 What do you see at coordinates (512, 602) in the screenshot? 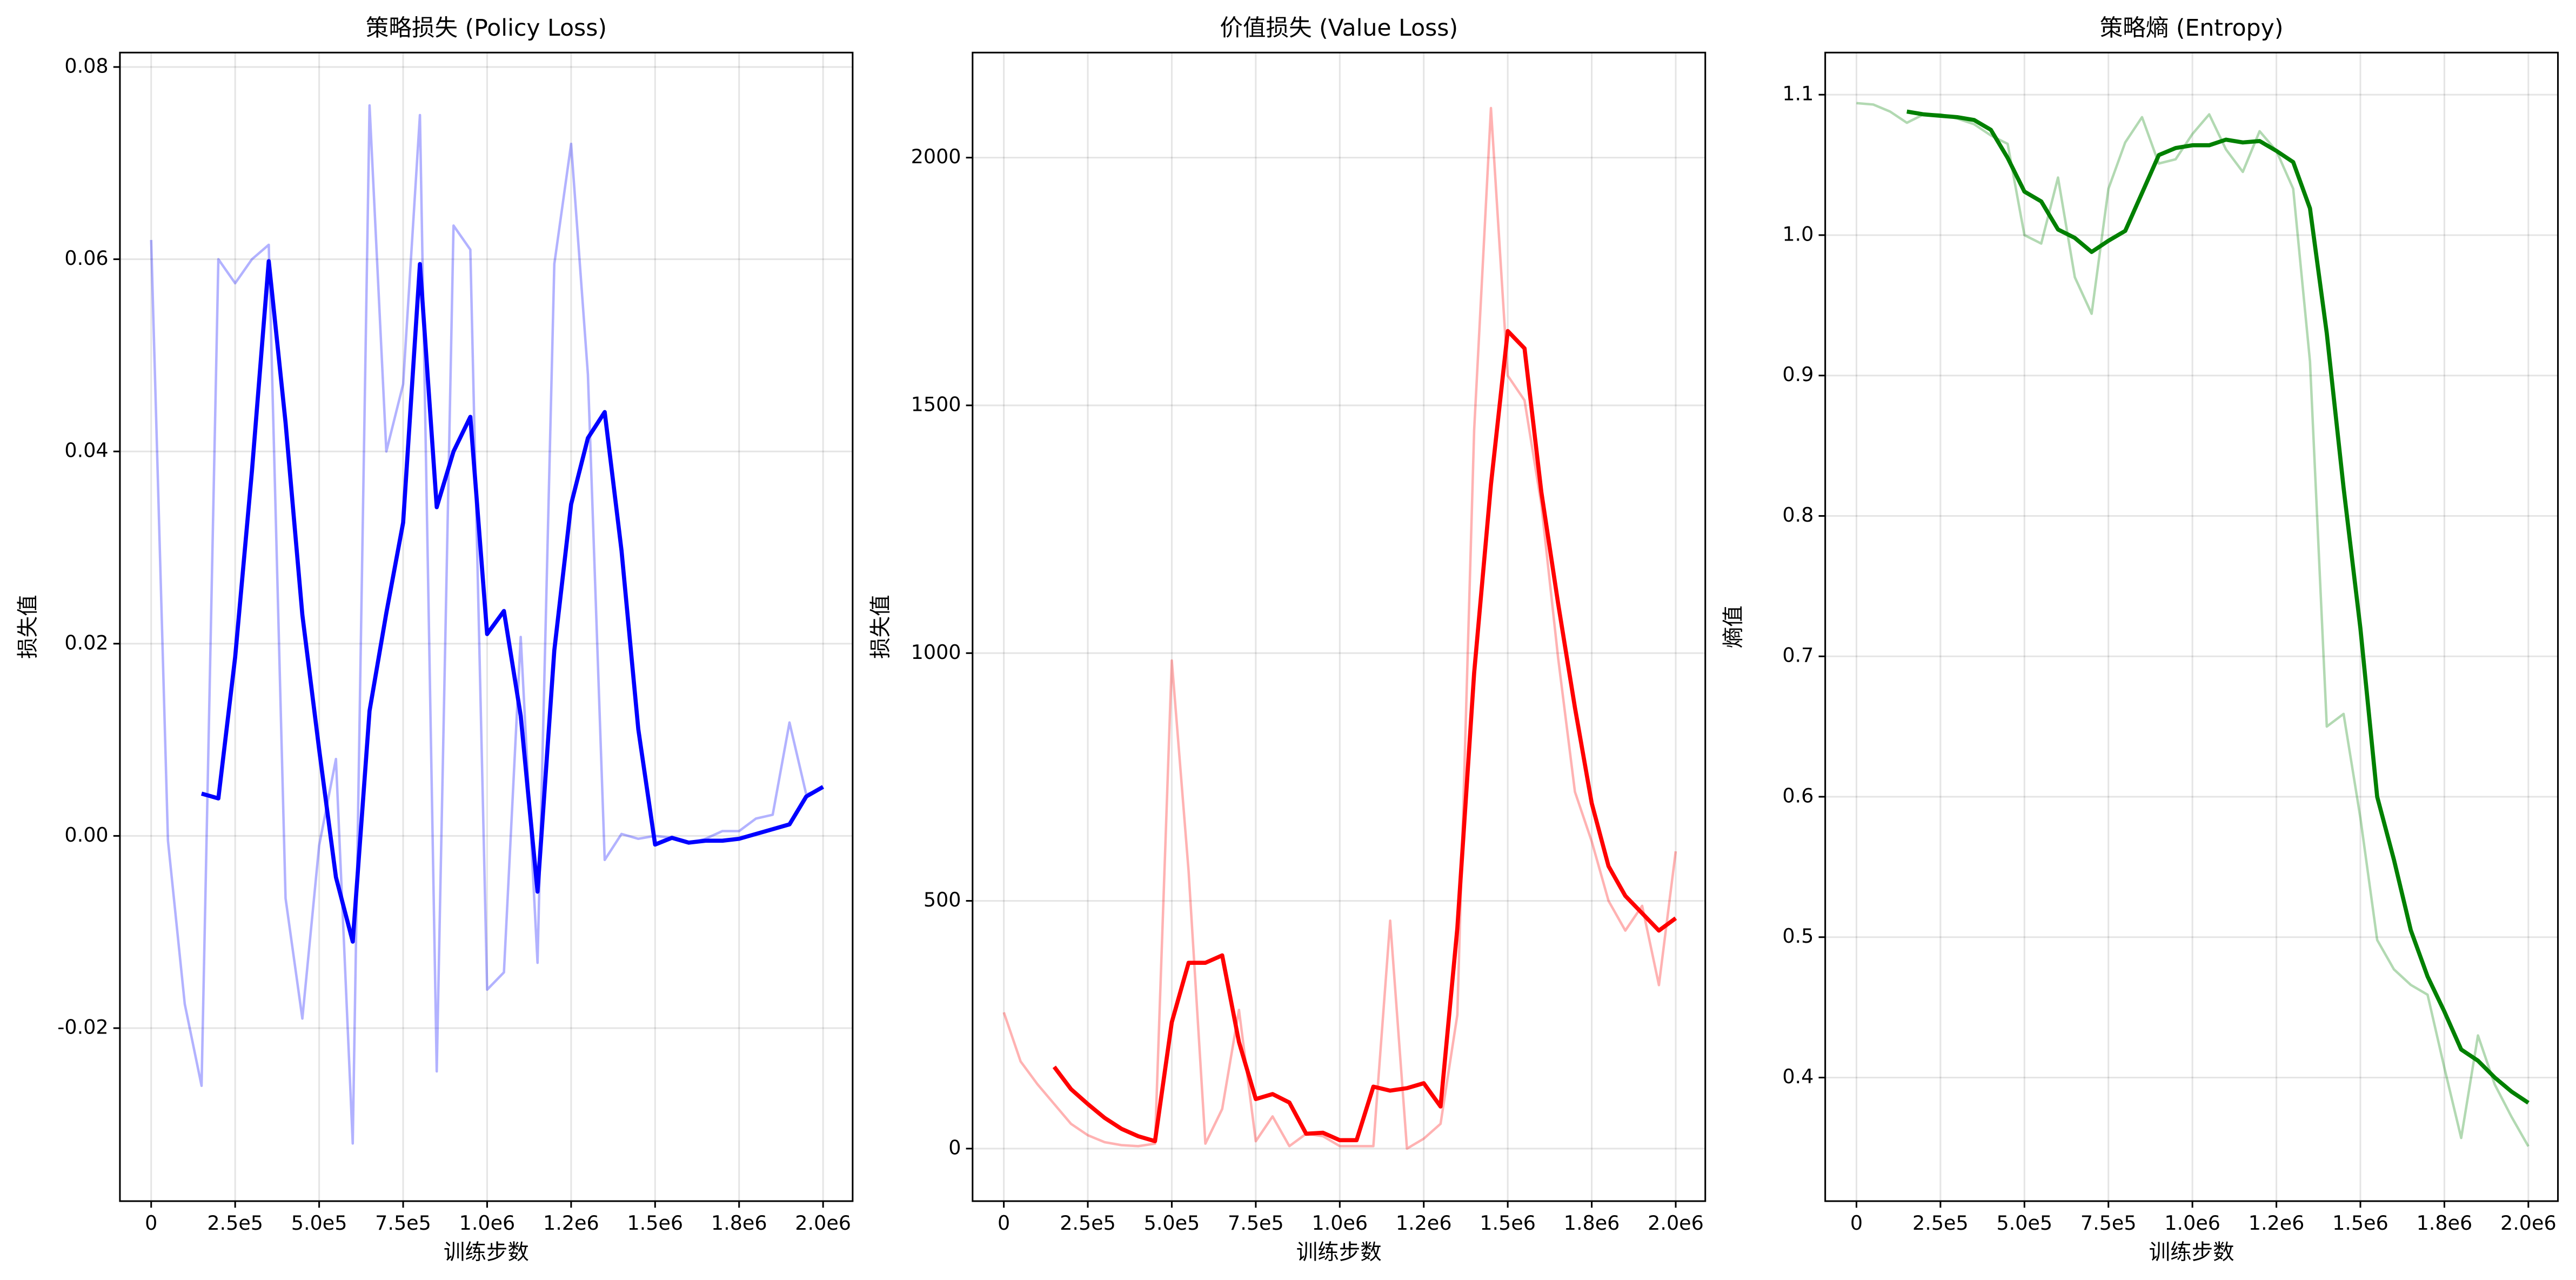
I see `line-series` at bounding box center [512, 602].